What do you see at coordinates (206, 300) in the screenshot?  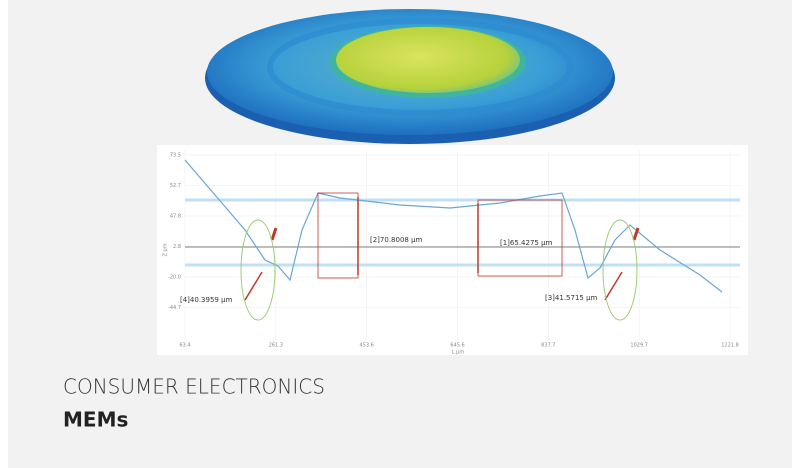 I see `measurement: [4]40.3959 µm` at bounding box center [206, 300].